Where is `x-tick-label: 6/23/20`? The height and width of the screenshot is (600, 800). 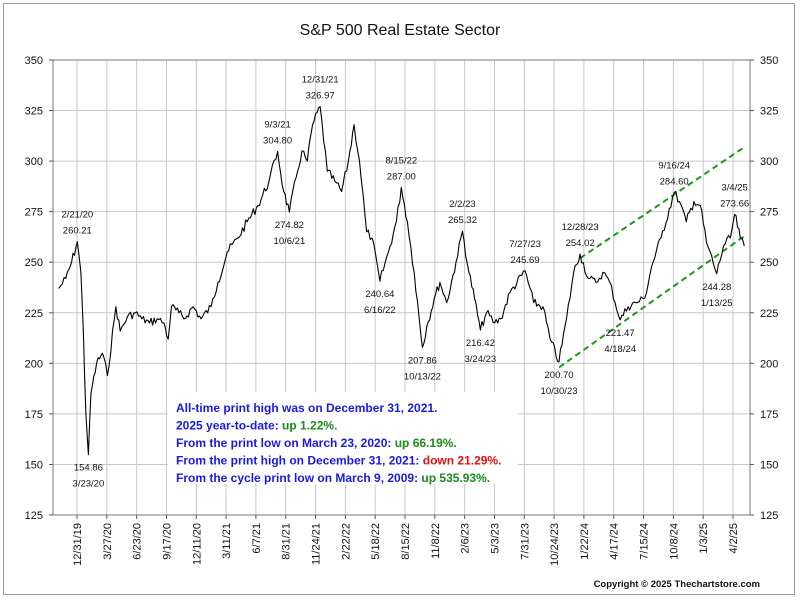 x-tick-label: 6/23/20 is located at coordinates (138, 541).